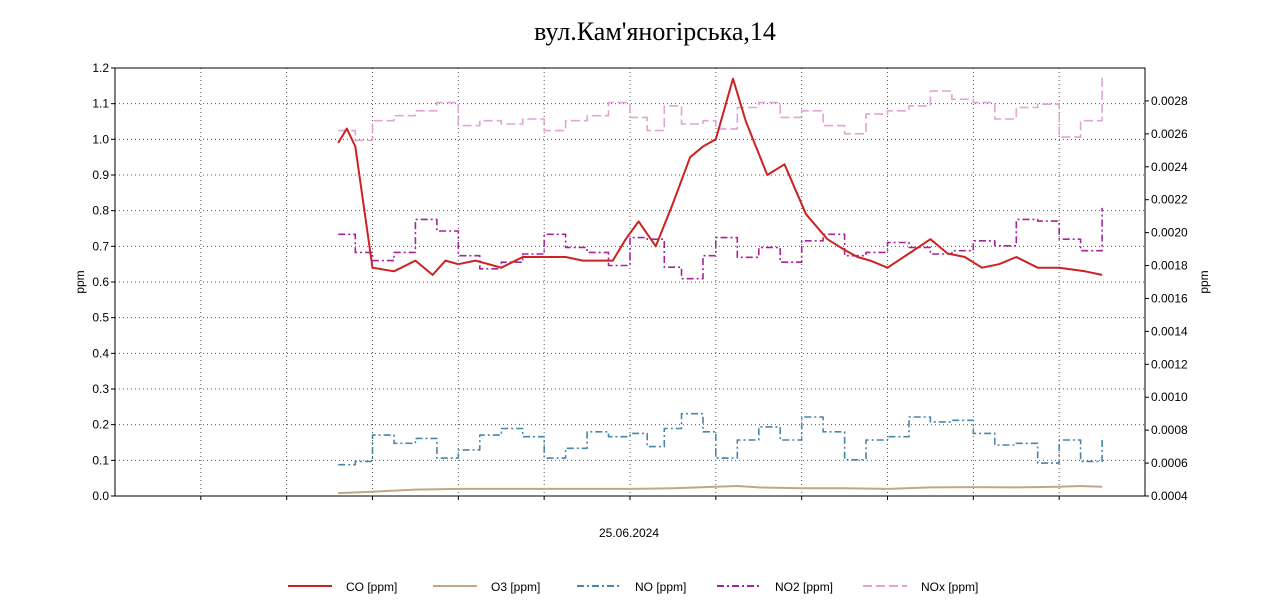 This screenshot has width=1280, height=606. I want to click on left-tick-label: 0.6, so click(100, 282).